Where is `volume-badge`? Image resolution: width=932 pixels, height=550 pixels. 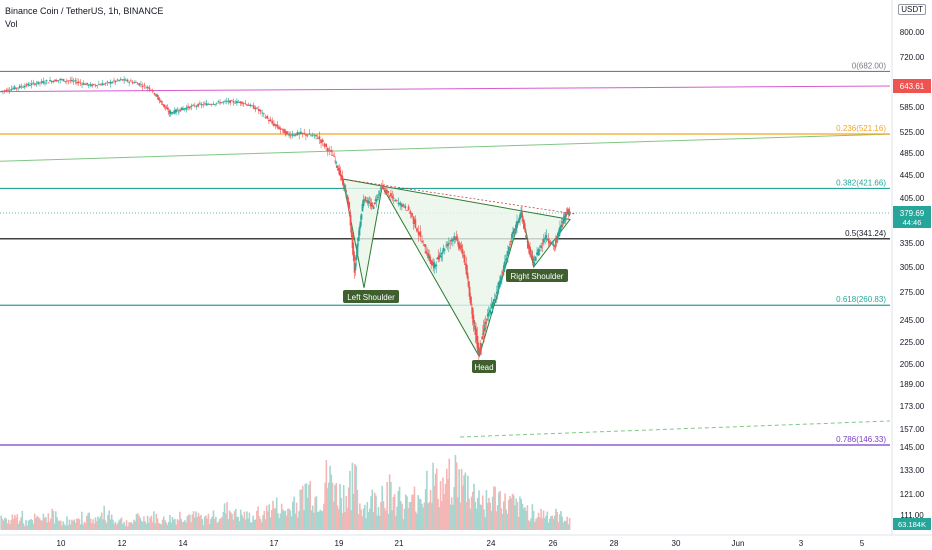
volume-badge is located at coordinates (912, 524).